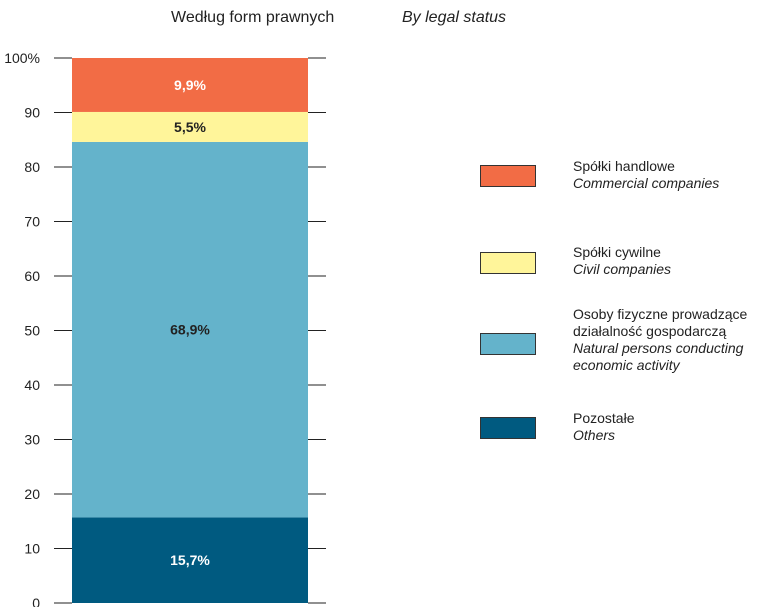 This screenshot has width=775, height=607. I want to click on legend-label-commercial-en: Commercial companies, so click(646, 183).